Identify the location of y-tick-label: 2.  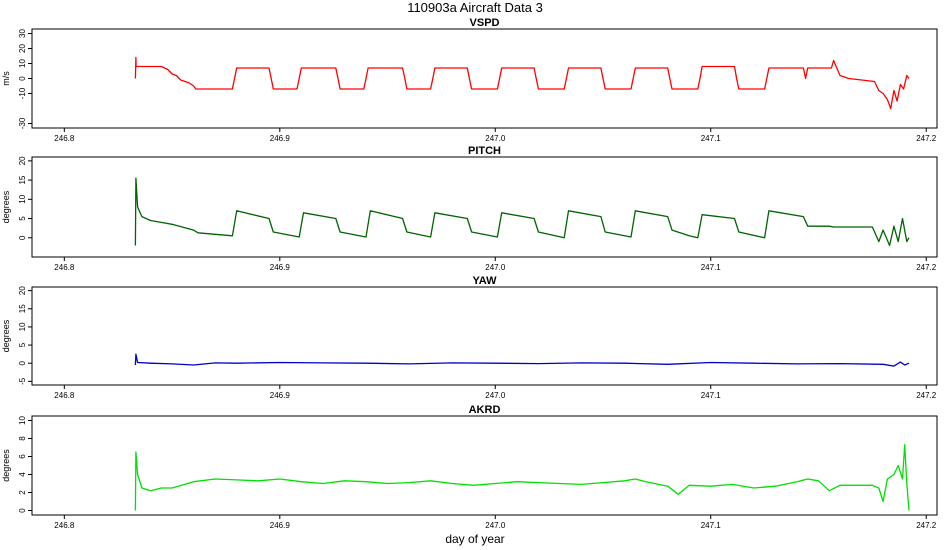
(22, 492).